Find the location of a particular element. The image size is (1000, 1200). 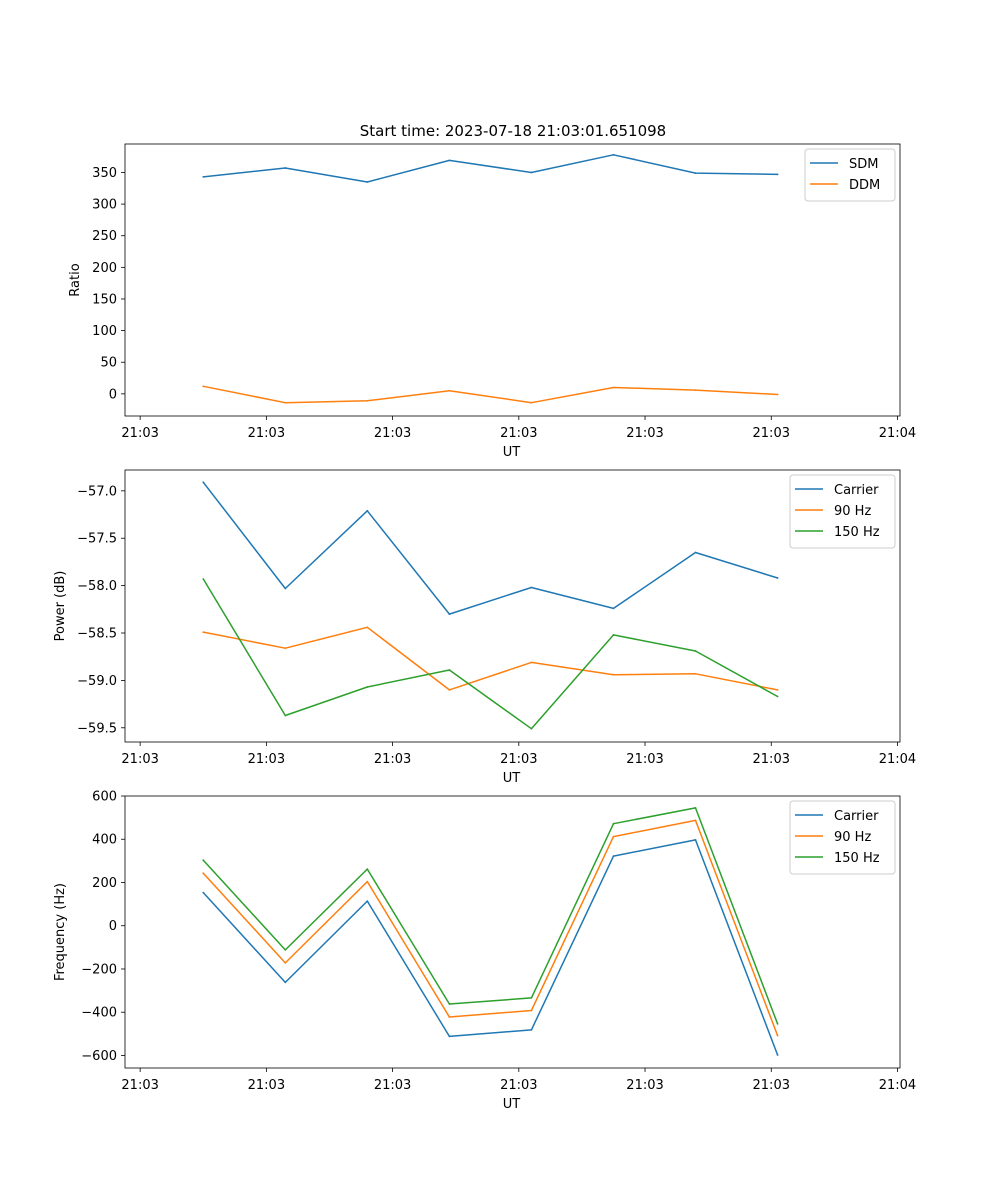

series-line-150-hz is located at coordinates (490, 654).